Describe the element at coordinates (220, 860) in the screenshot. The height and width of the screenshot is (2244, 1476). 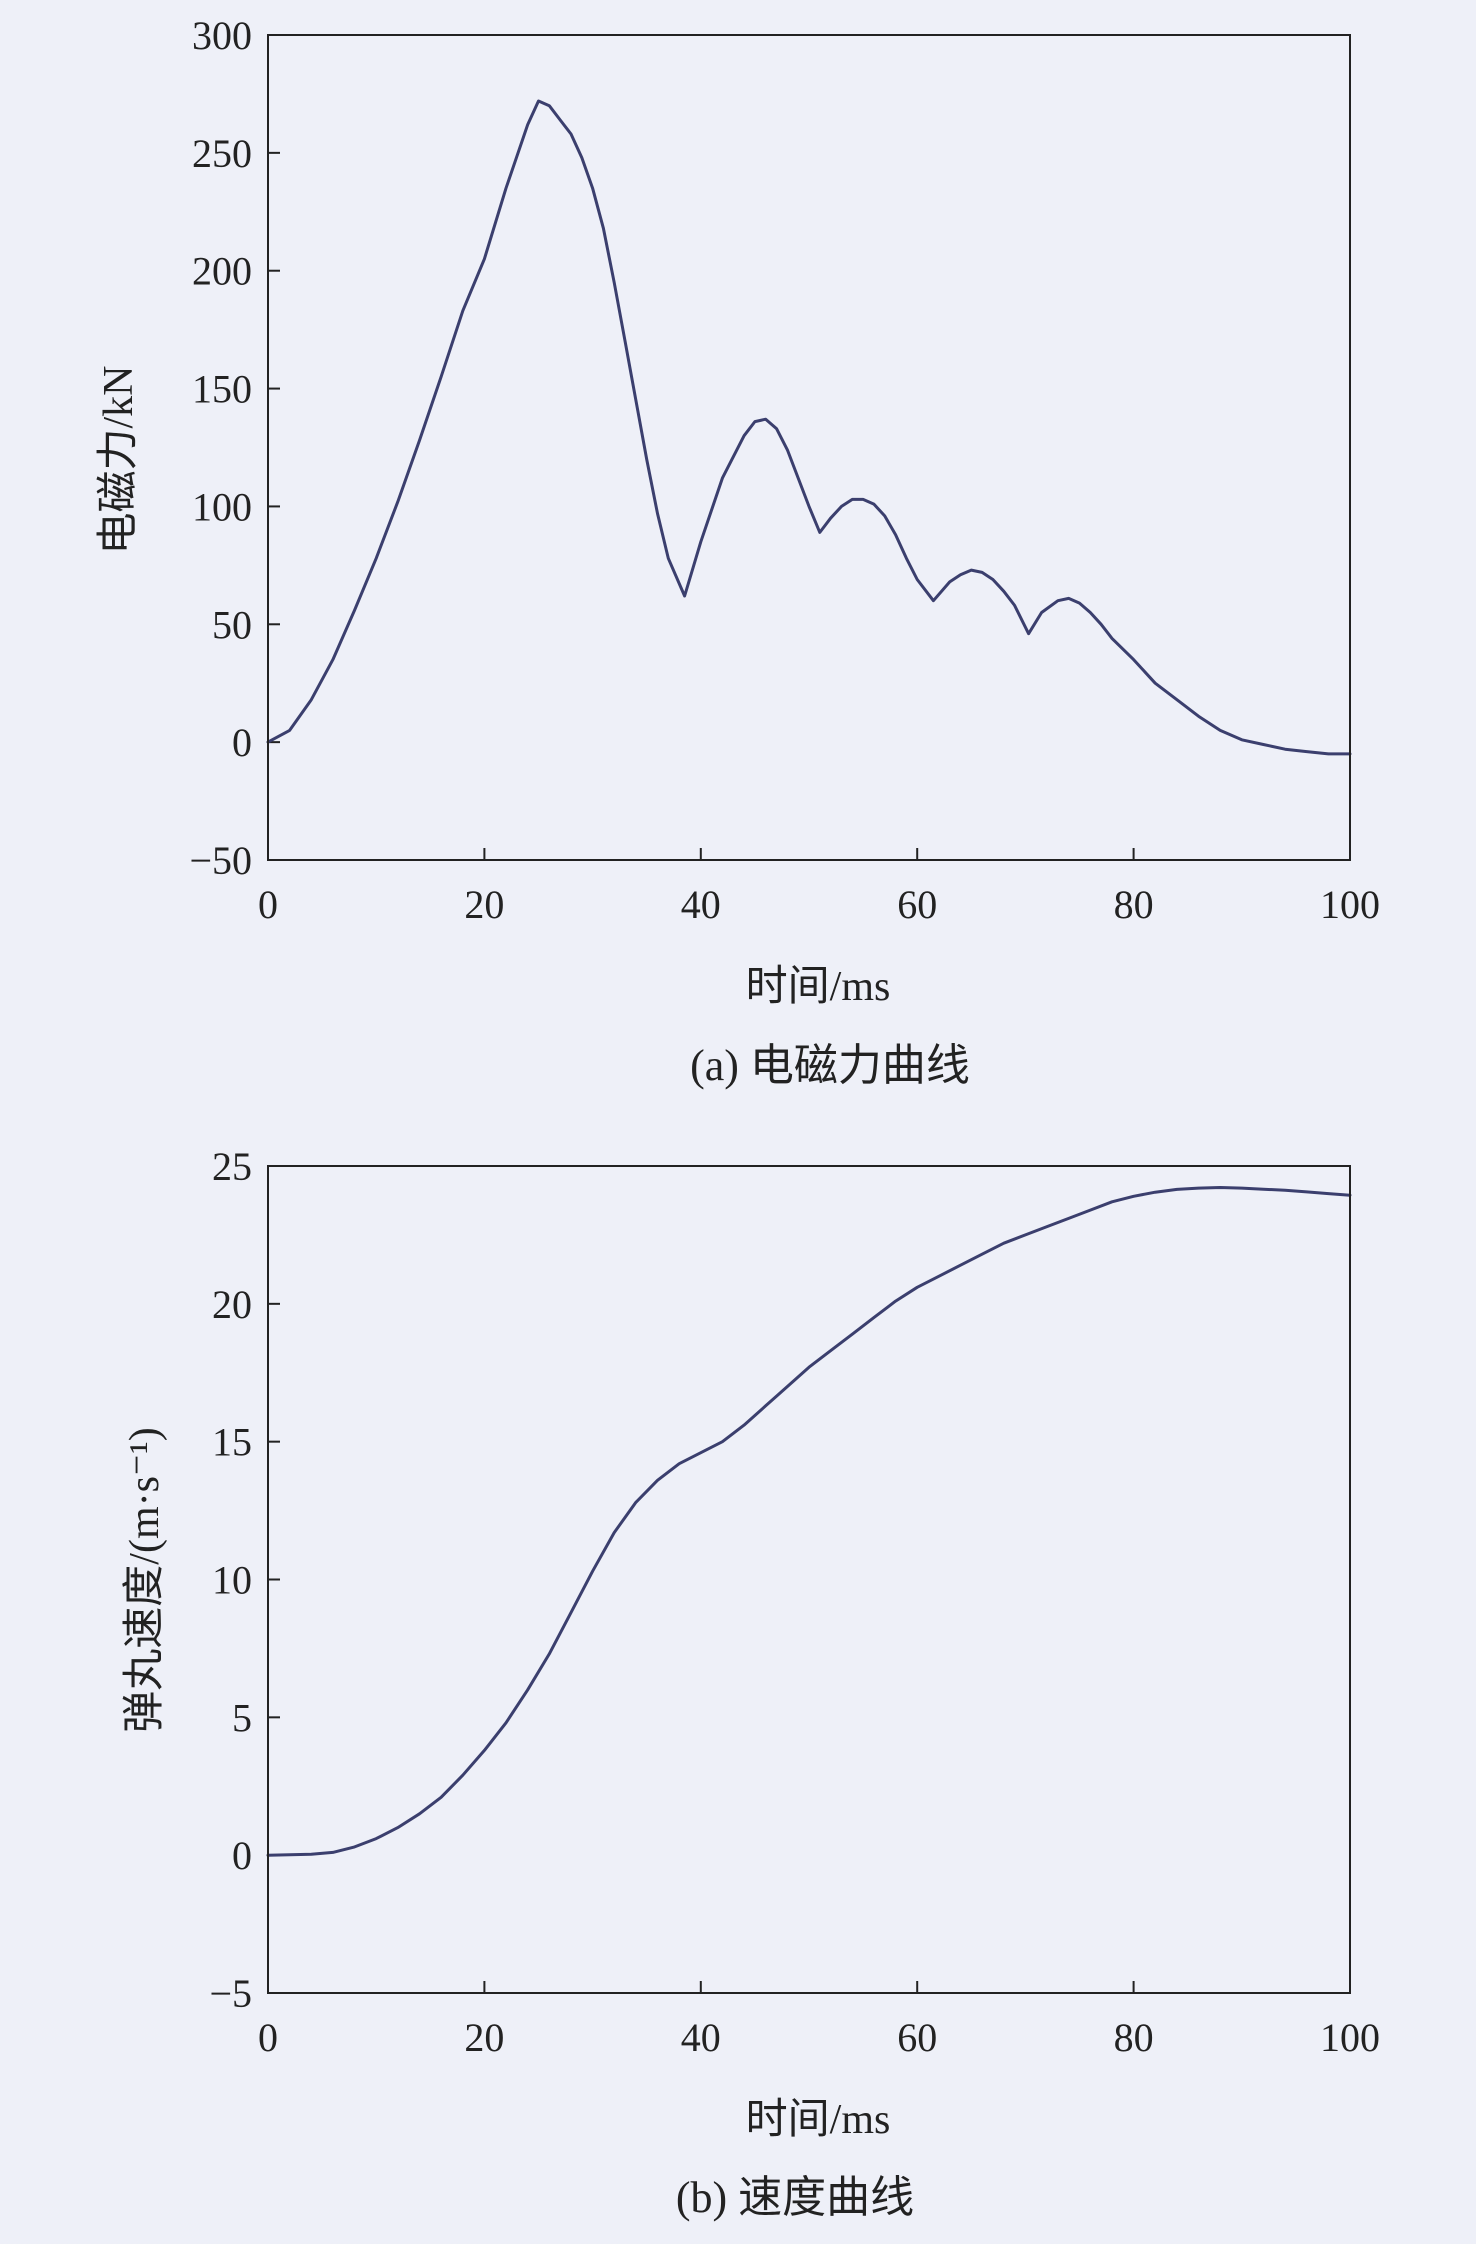
I see `y-tick-label: −50` at that location.